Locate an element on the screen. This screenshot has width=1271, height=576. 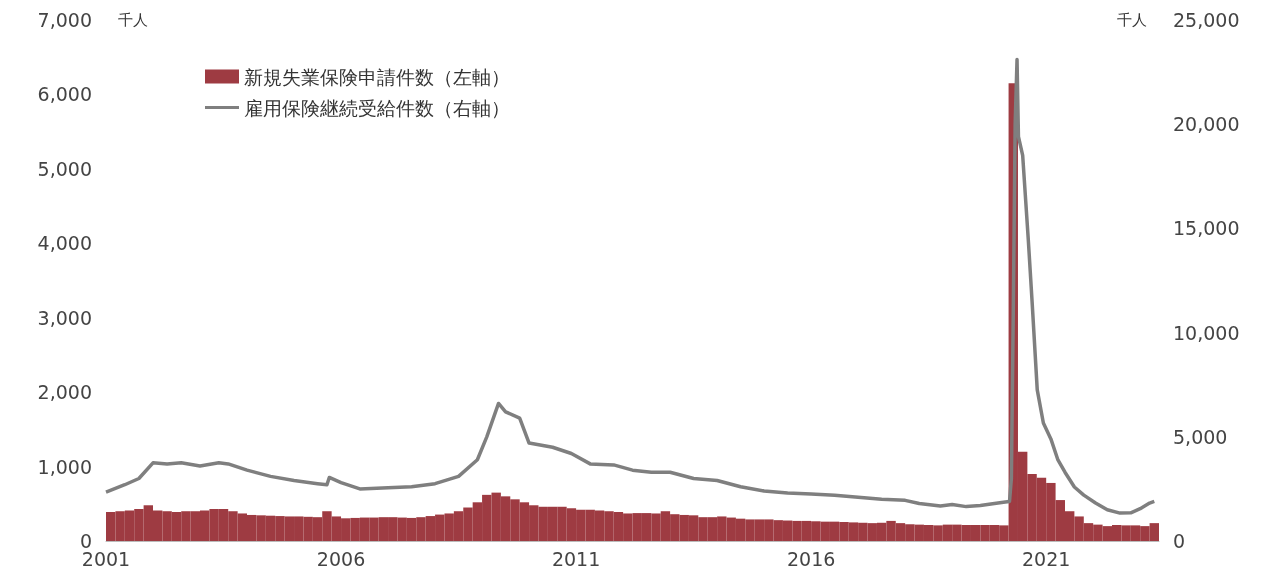
y-axis-title: 千人 is located at coordinates (133, 20).